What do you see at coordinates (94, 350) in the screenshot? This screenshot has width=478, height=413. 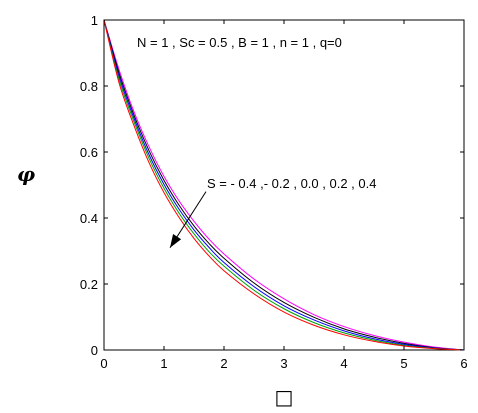 I see `y-tick-label: 0` at bounding box center [94, 350].